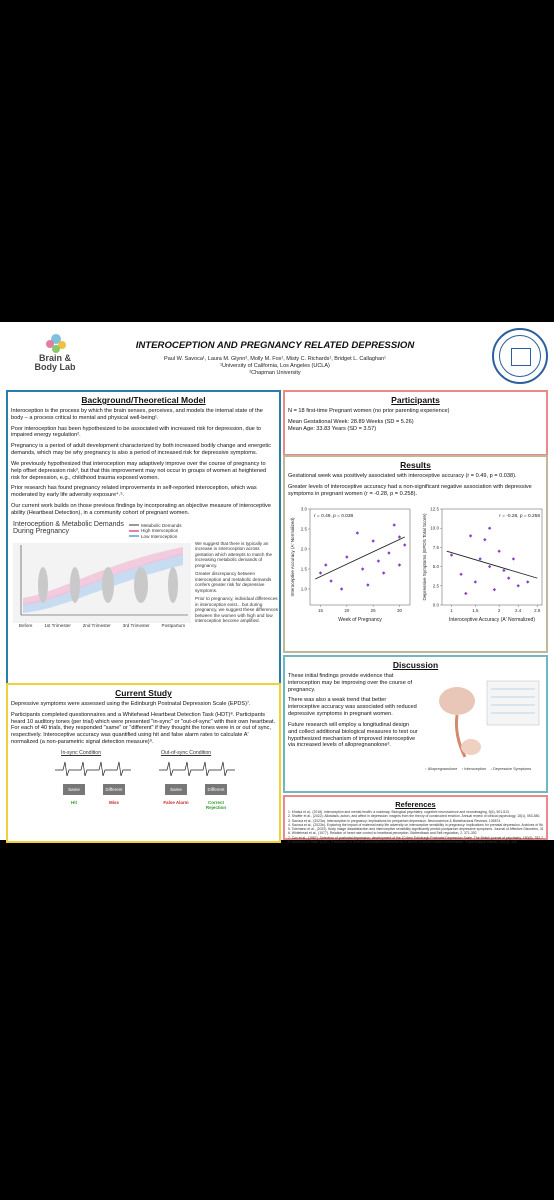  What do you see at coordinates (400, 610) in the screenshot?
I see `x-tick-label: 30` at bounding box center [400, 610].